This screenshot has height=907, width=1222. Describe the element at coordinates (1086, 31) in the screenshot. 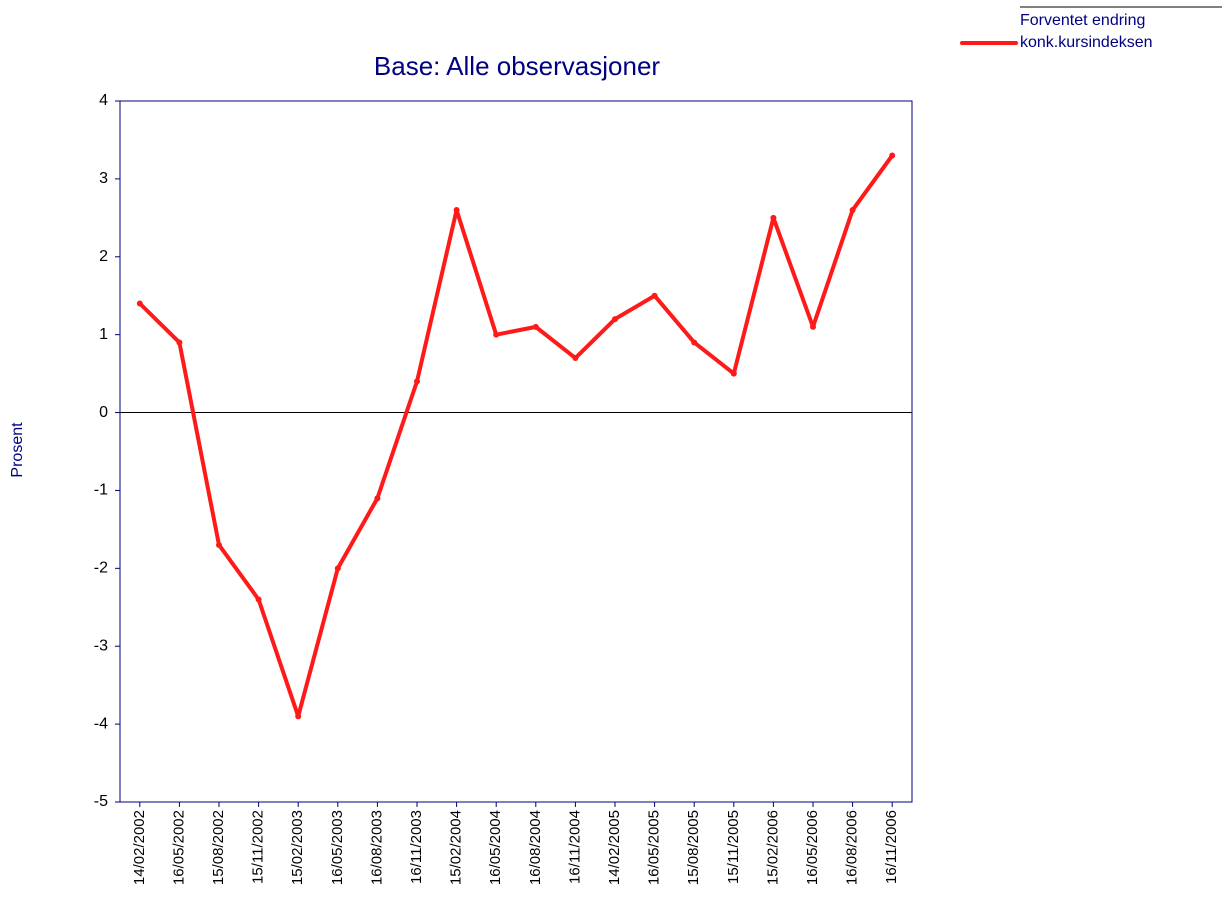

I see `legend-entry: Forventet endring konk.kursindeksen` at that location.